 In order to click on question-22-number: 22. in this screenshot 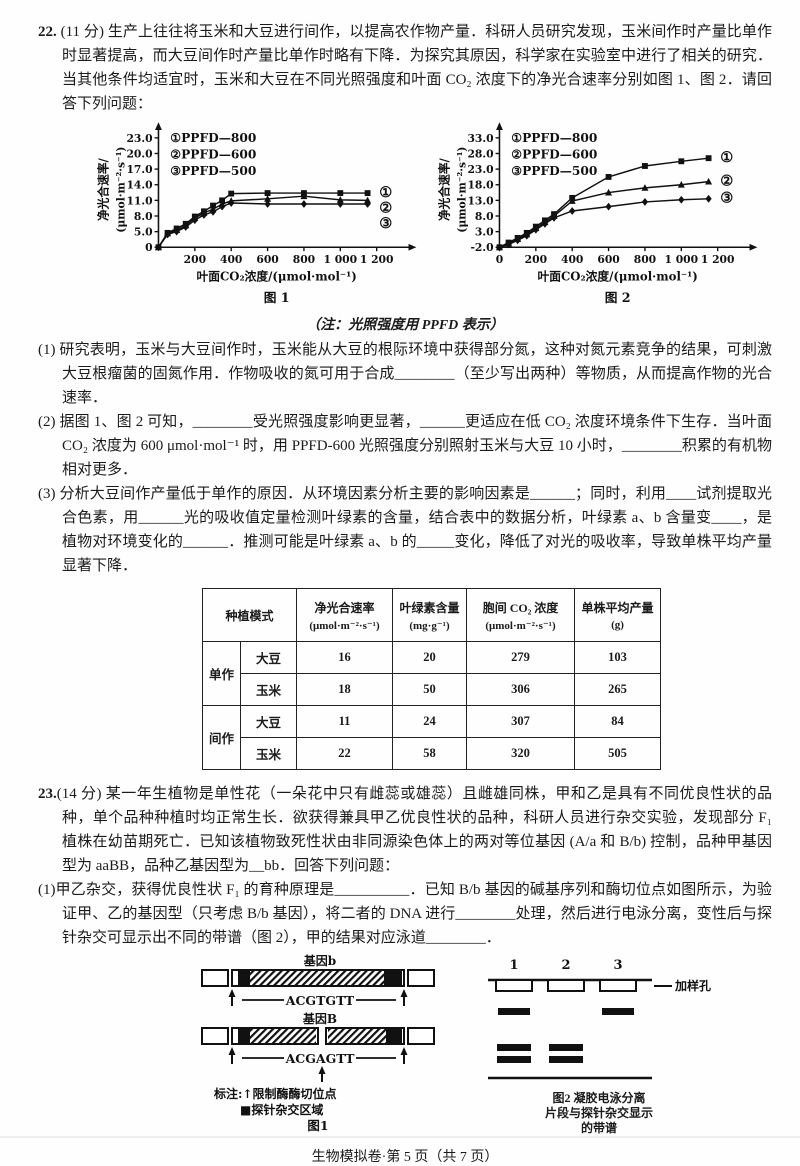, I will do `click(47, 32)`.